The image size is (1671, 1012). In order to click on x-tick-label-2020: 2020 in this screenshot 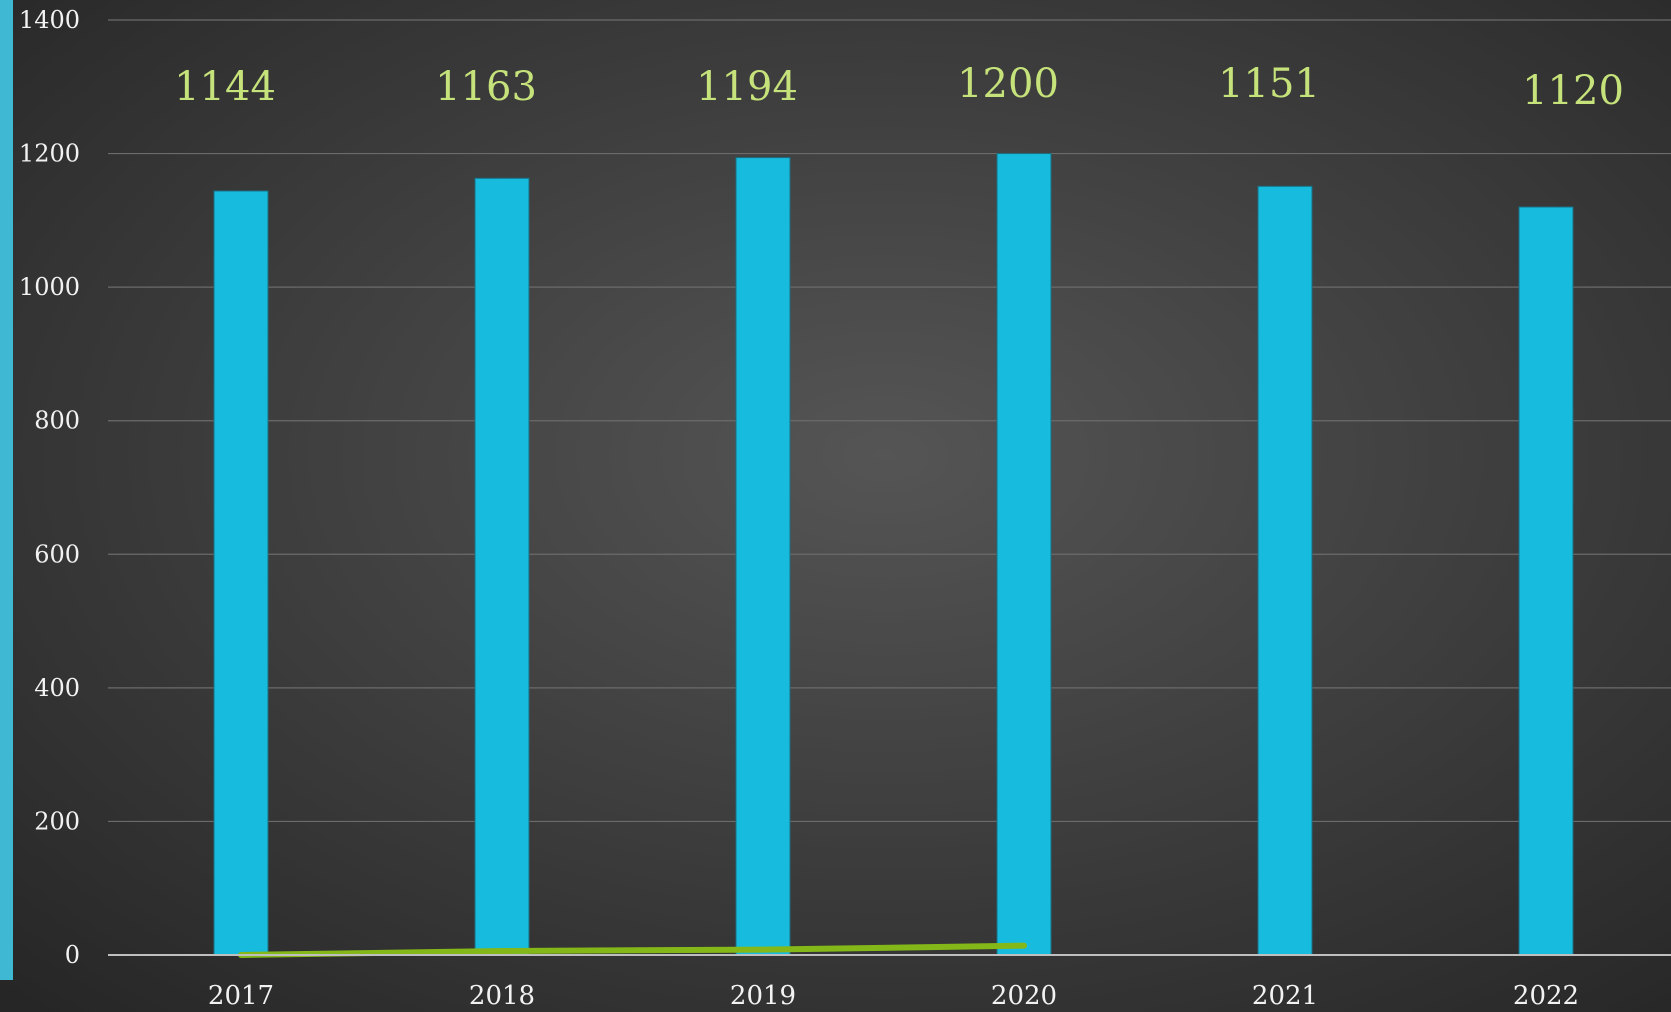, I will do `click(1024, 996)`.